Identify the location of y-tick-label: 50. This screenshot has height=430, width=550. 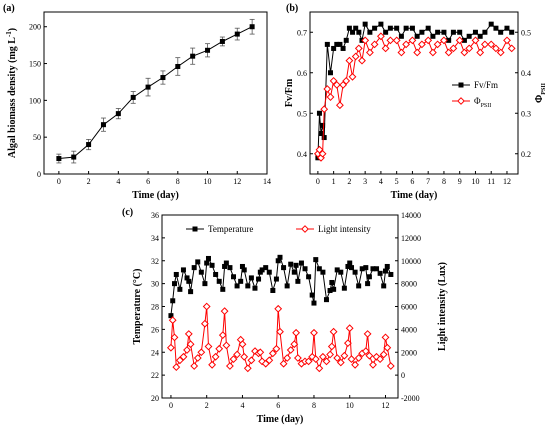
(37, 137).